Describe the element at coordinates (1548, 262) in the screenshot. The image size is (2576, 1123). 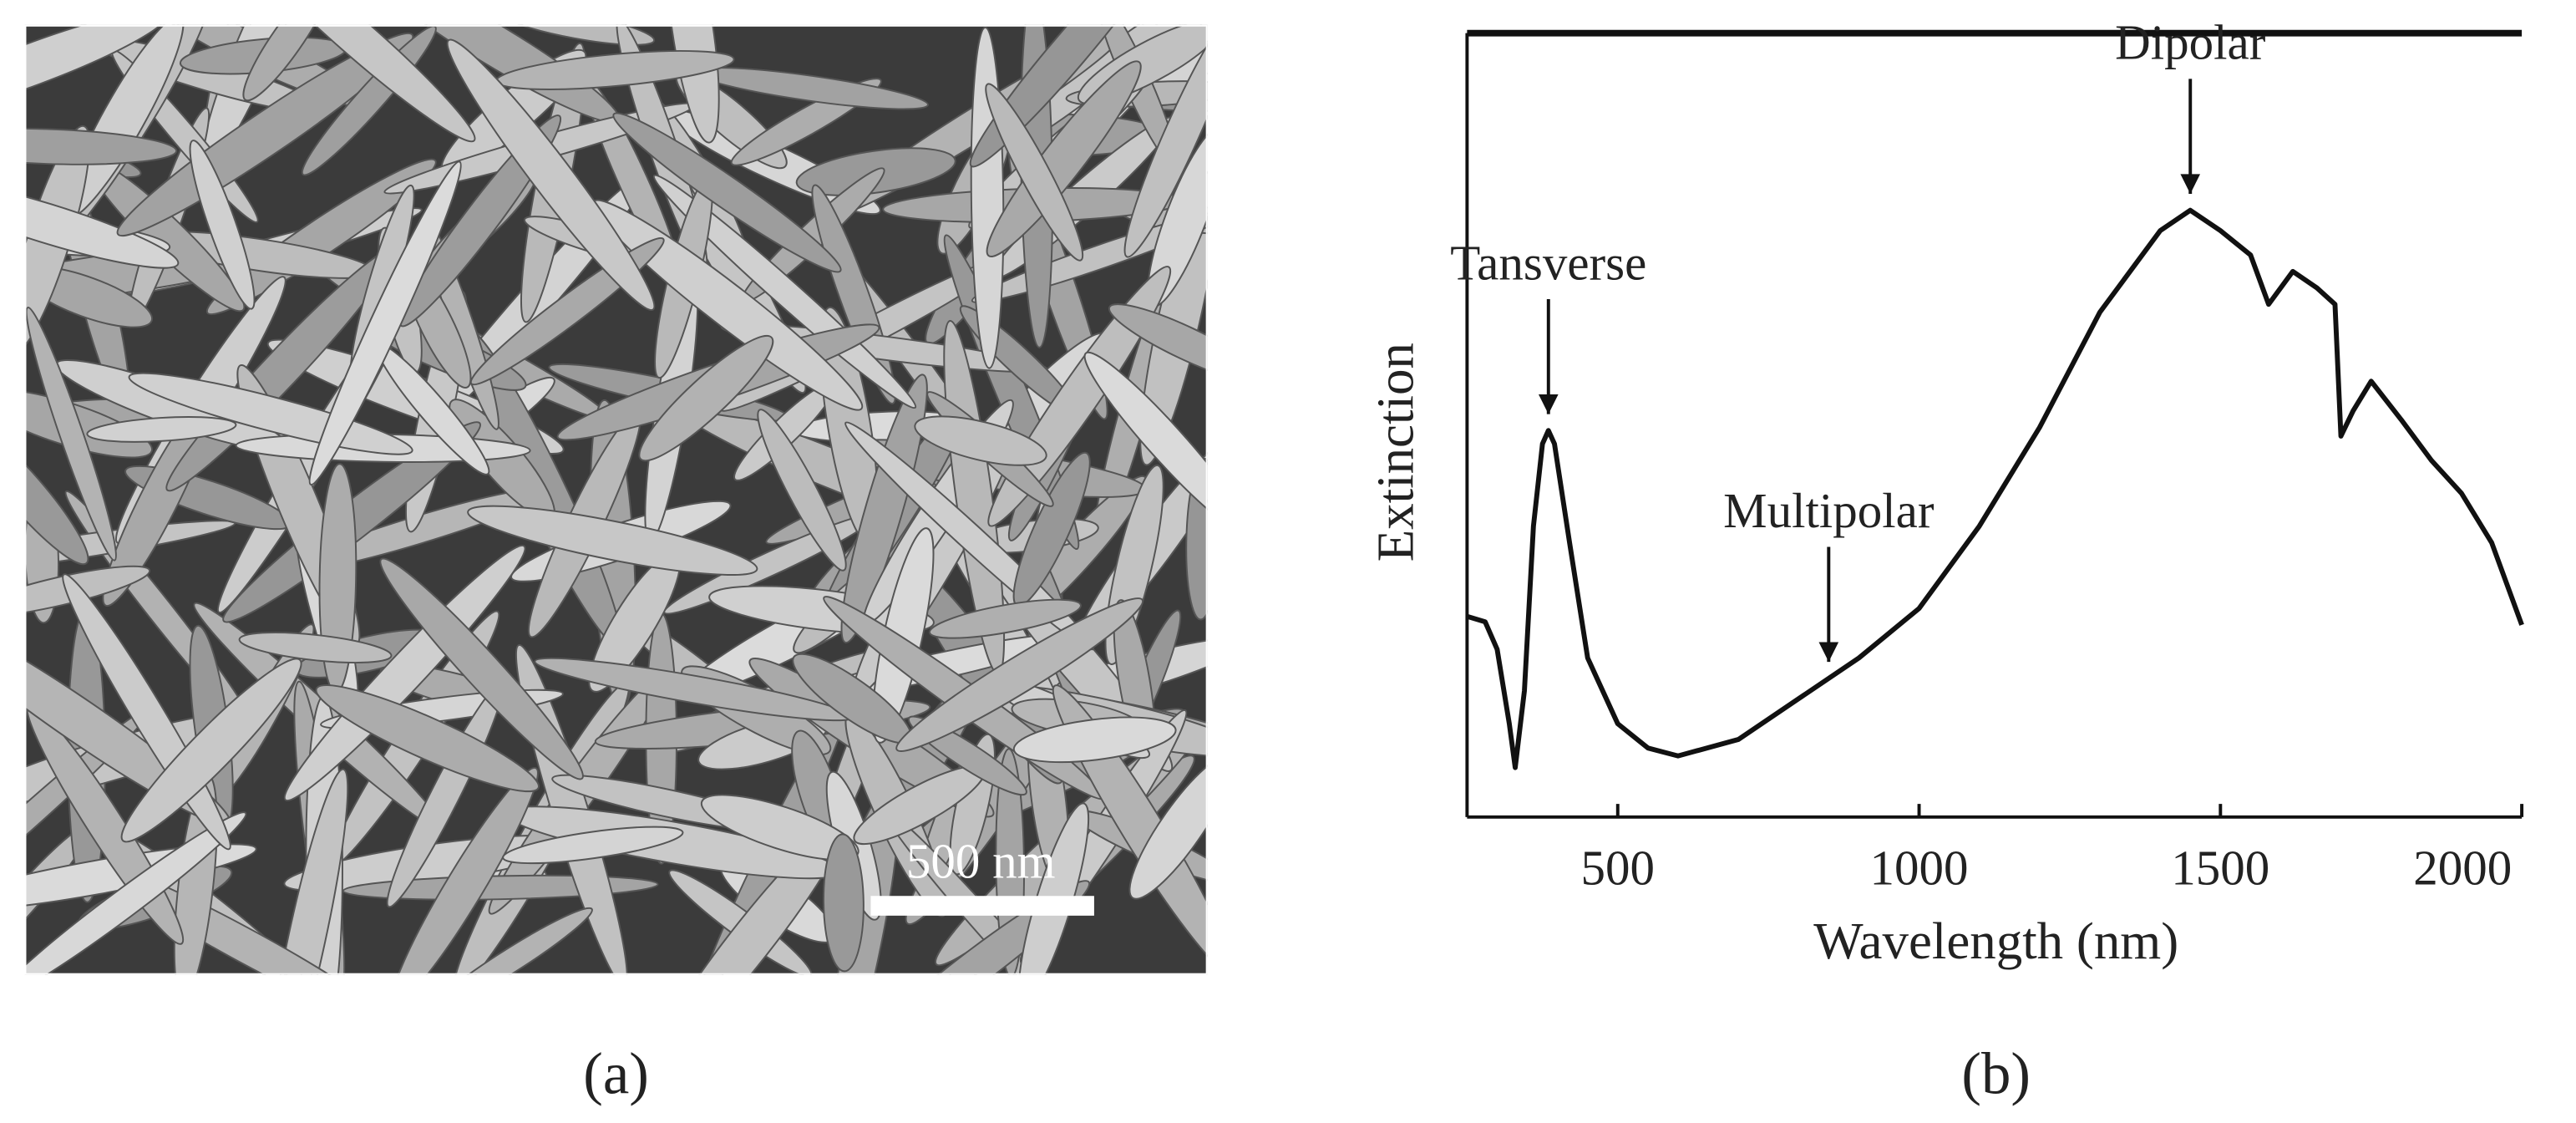
I see `annotation: Tansverse` at that location.